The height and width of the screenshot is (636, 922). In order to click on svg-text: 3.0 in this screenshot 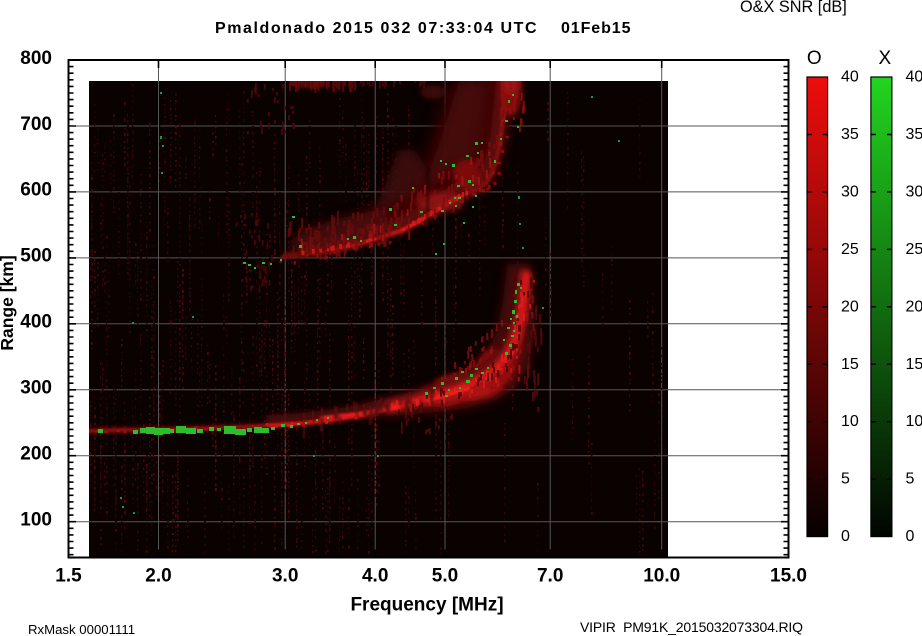, I will do `click(285, 576)`.